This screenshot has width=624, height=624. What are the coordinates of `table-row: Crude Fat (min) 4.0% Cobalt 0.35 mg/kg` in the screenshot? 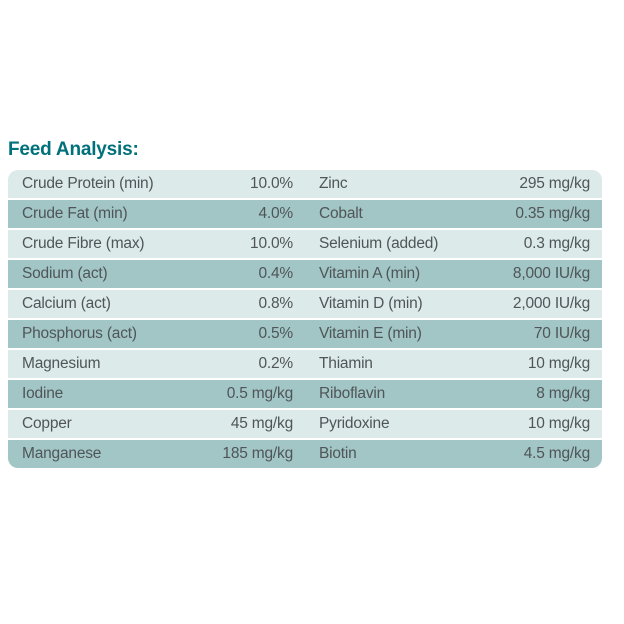 It's located at (305, 214).